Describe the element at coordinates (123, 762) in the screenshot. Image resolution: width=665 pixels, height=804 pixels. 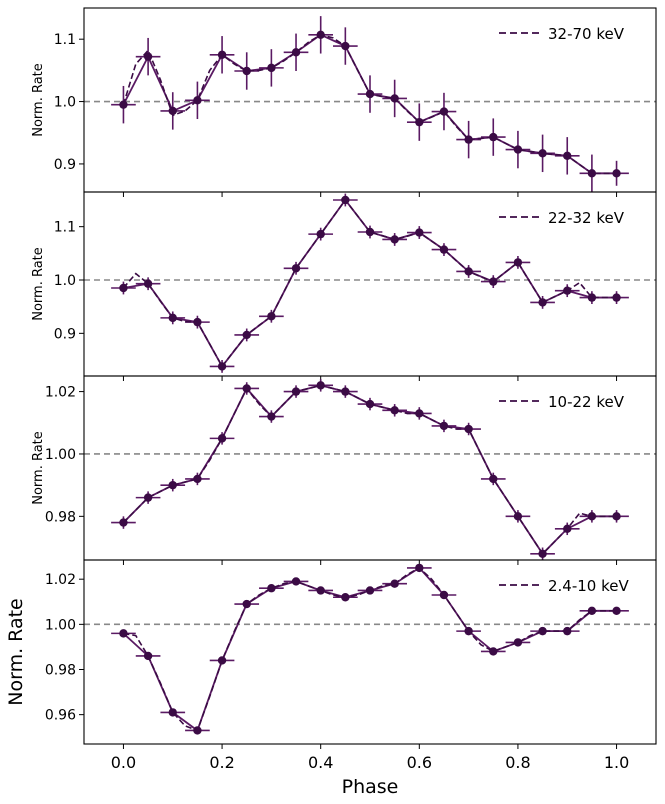
I see `x-tick-label: 0.0` at that location.